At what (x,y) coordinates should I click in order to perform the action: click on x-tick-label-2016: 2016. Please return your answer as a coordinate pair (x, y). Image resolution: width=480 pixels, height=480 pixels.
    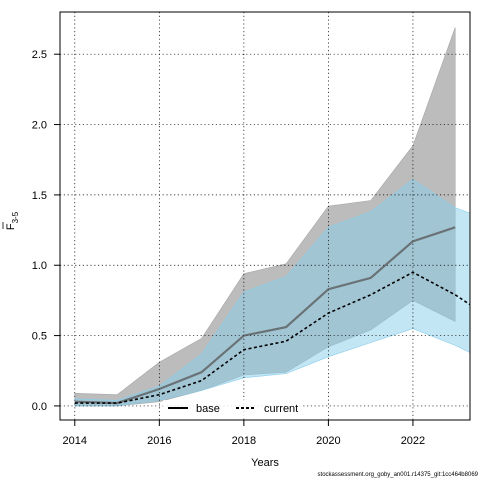
    Looking at the image, I should click on (159, 441).